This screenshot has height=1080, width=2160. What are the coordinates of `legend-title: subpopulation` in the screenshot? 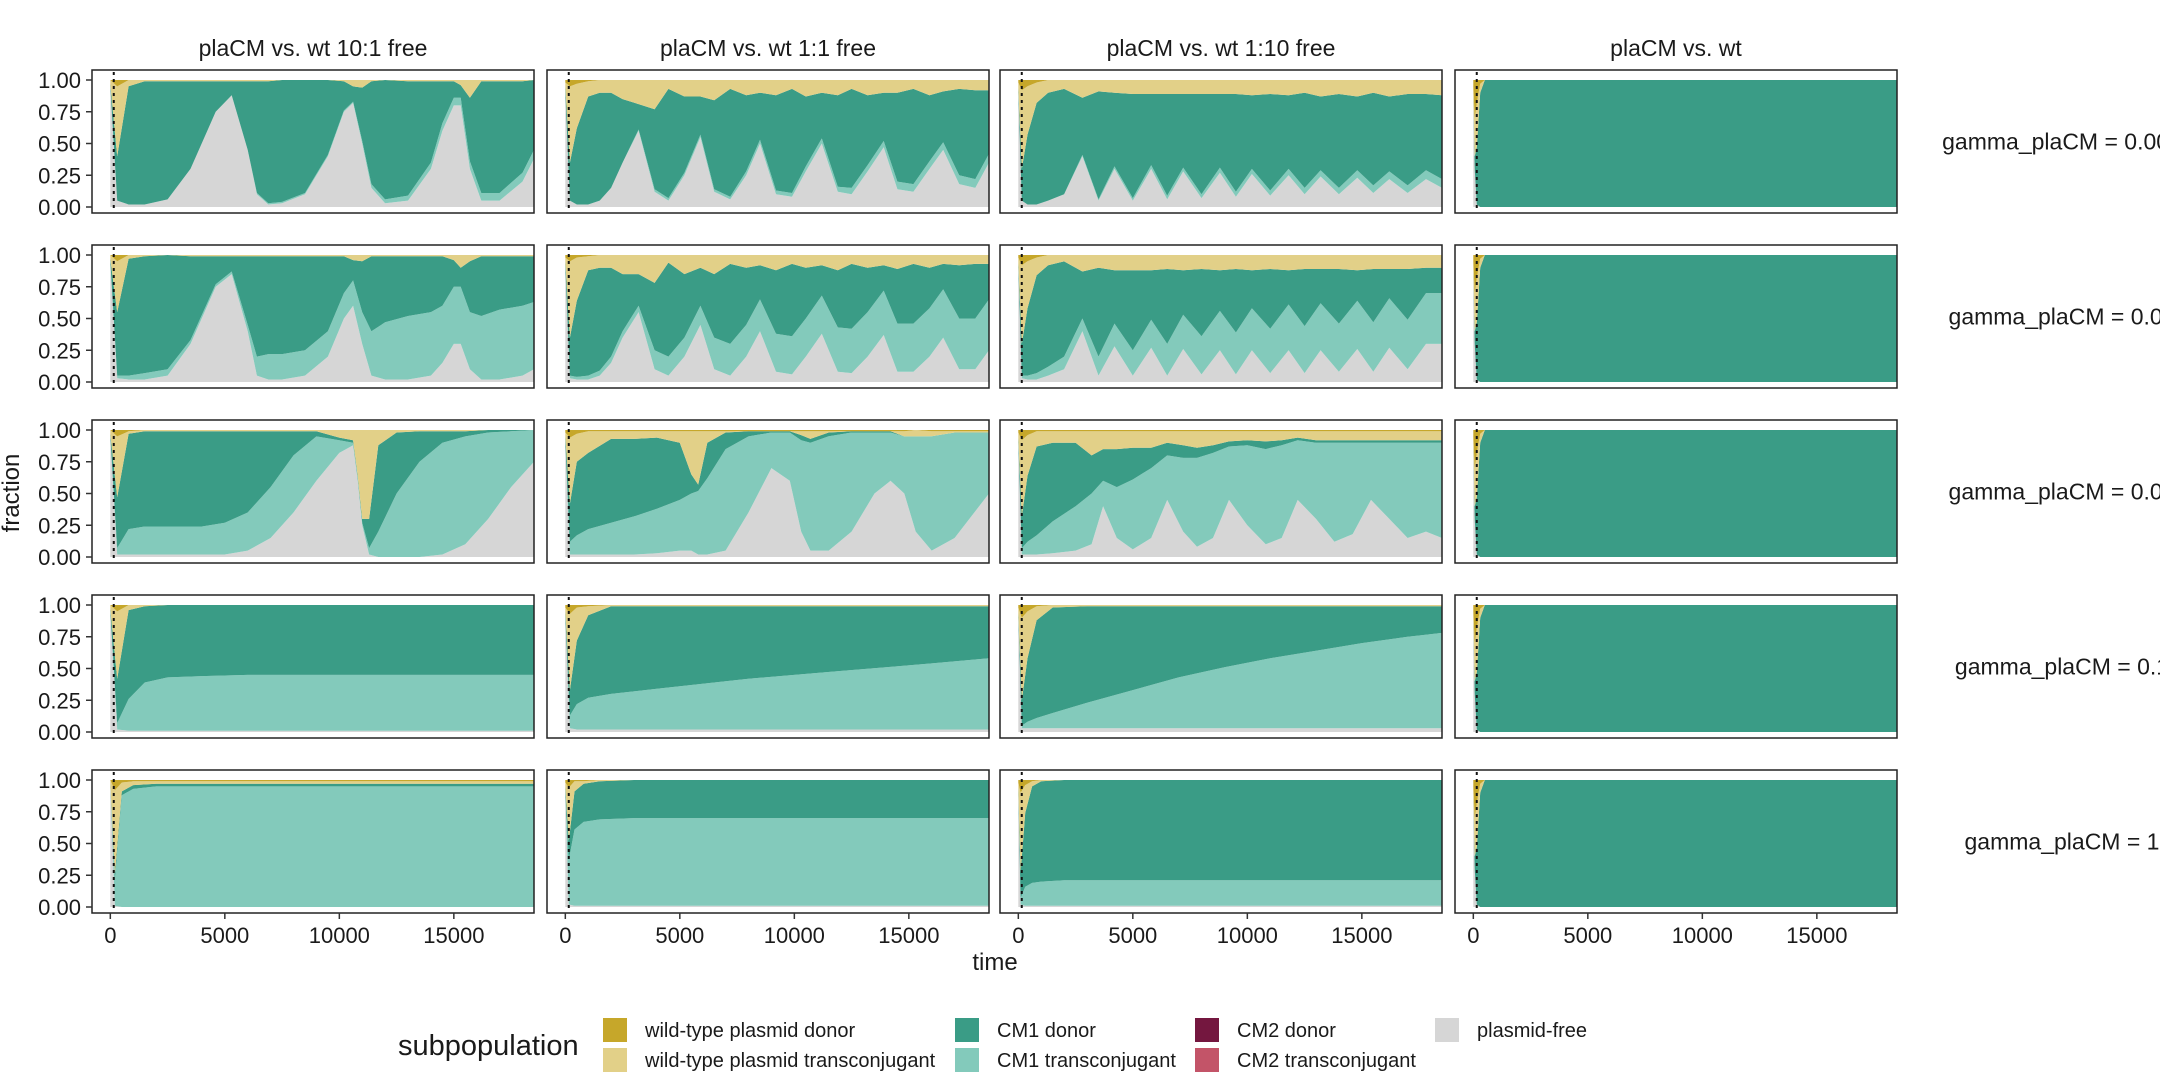 It's located at (488, 1046).